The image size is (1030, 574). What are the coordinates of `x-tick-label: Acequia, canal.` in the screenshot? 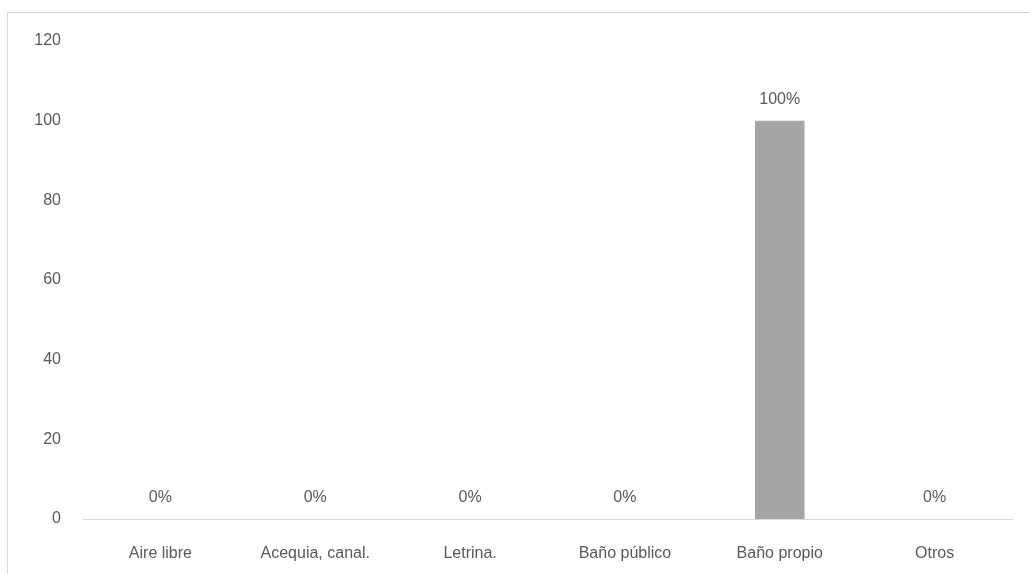 It's located at (315, 553).